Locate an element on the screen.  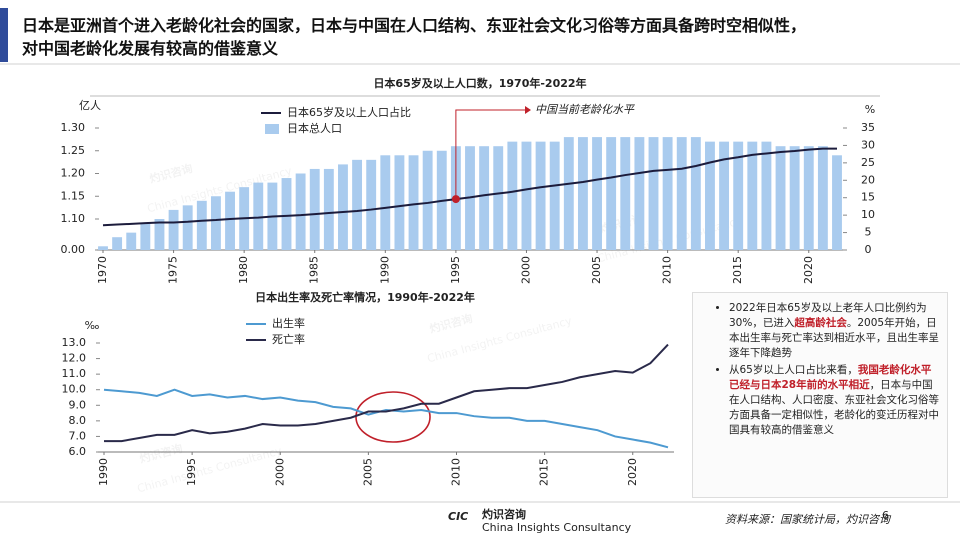
watermark: 灼识咨询 is located at coordinates (171, 173).